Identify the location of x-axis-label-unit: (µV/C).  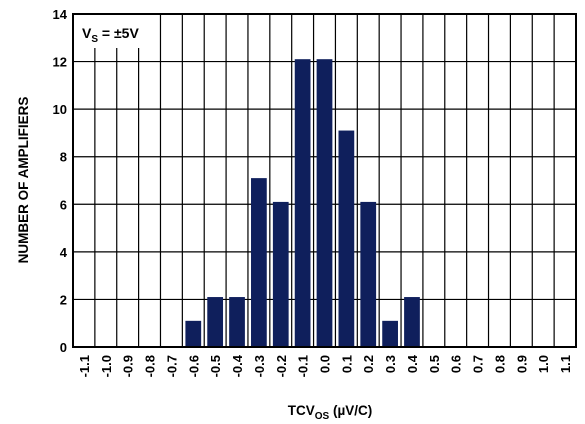
(350, 410).